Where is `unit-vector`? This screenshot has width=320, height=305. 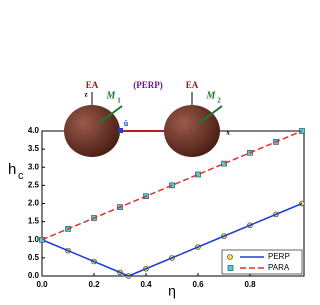 unit-vector is located at coordinates (120, 130).